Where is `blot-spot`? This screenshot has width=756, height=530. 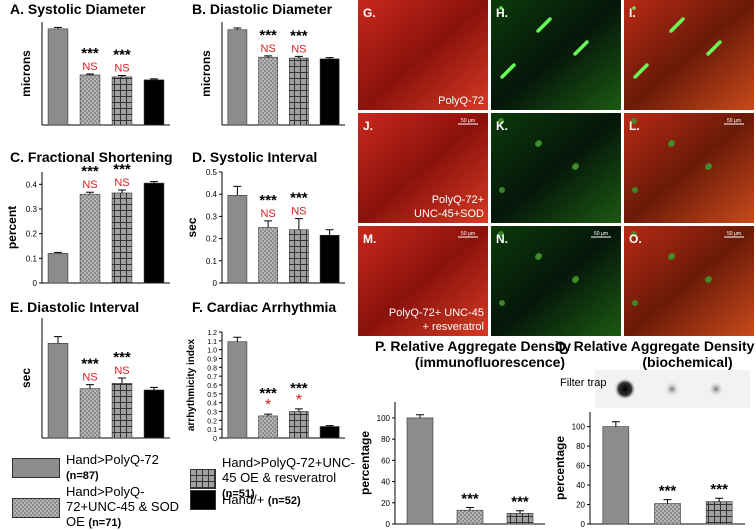 blot-spot is located at coordinates (716, 389).